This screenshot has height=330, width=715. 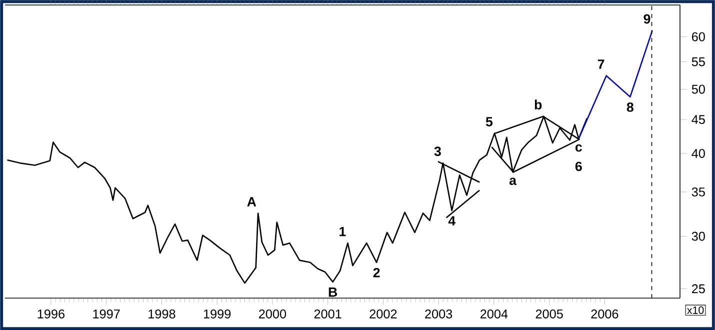 What do you see at coordinates (698, 61) in the screenshot?
I see `y-tick-label: 55` at bounding box center [698, 61].